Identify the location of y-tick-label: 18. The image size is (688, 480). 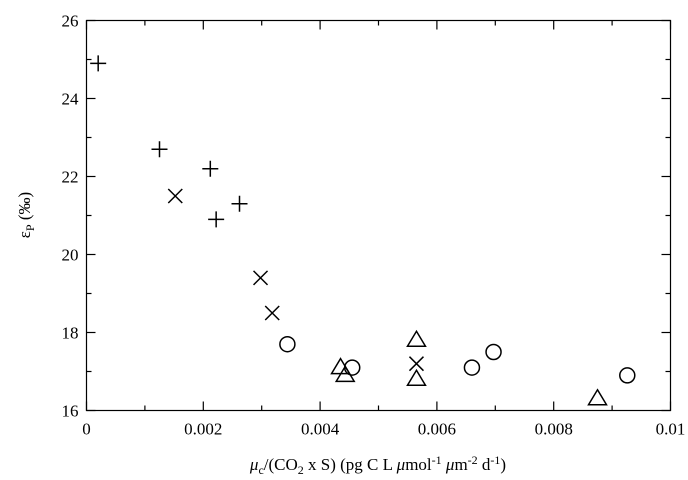
(70, 333).